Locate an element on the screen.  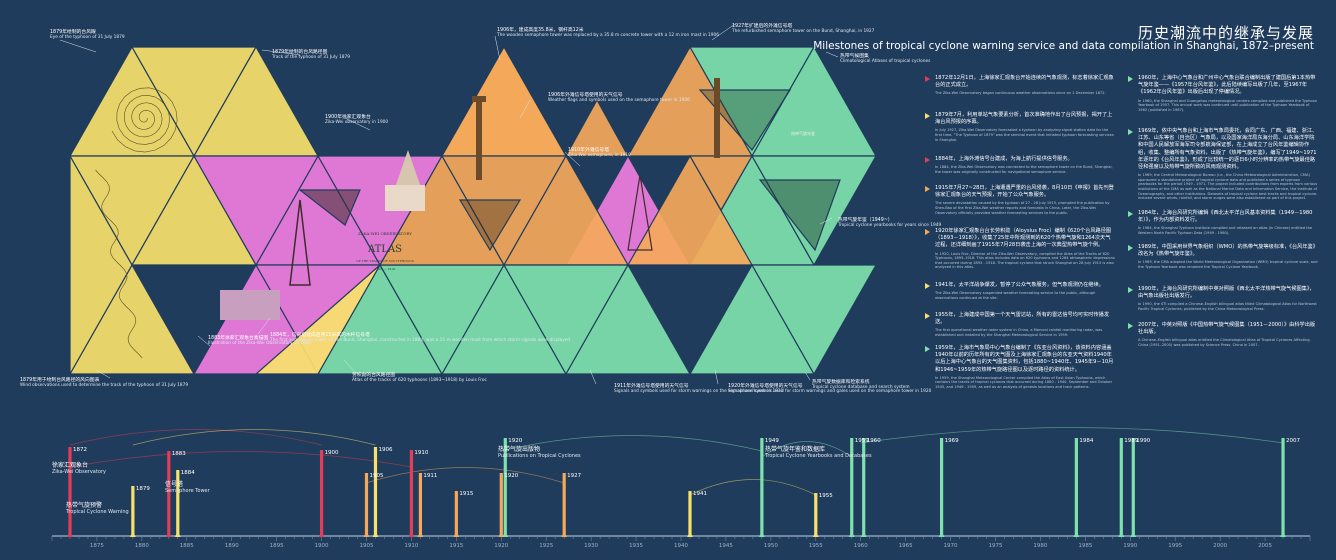
timeline-axis-tick: 2005 is located at coordinates (1265, 546).